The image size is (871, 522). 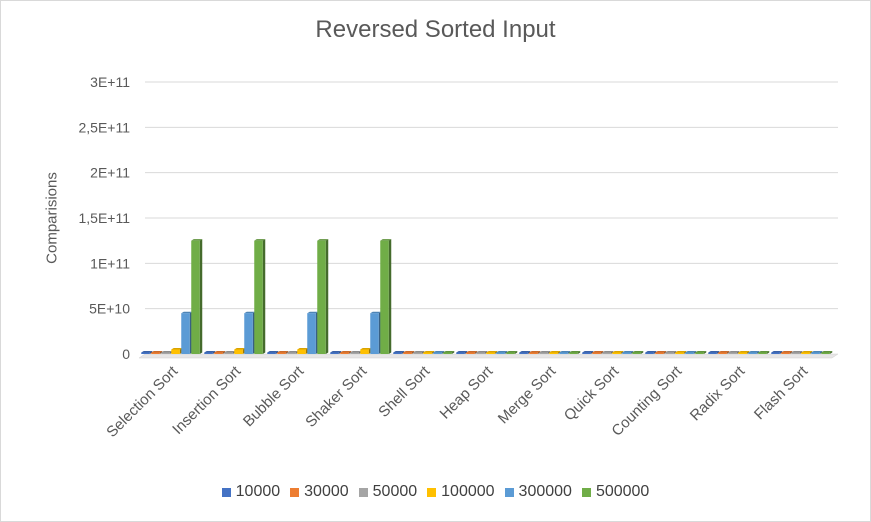 I want to click on y-tick-label: 1E+11, so click(x=110, y=263).